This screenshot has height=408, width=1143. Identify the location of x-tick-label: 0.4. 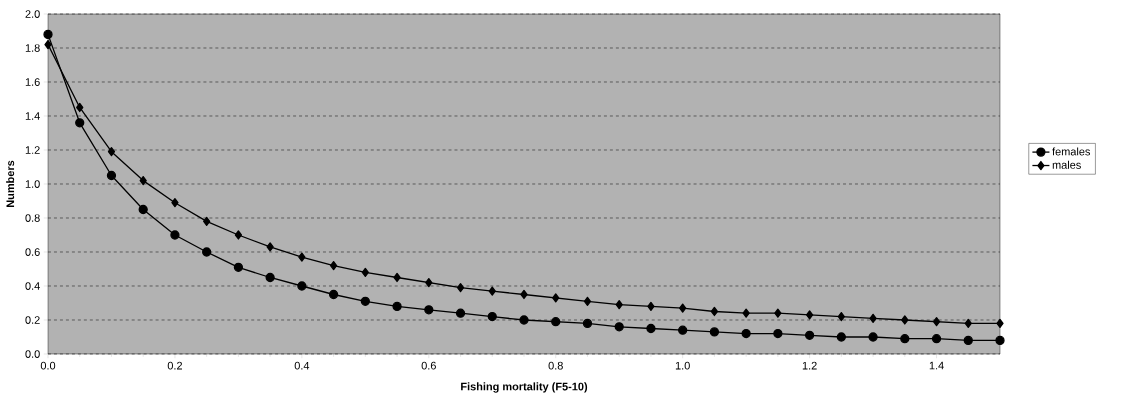
(302, 365).